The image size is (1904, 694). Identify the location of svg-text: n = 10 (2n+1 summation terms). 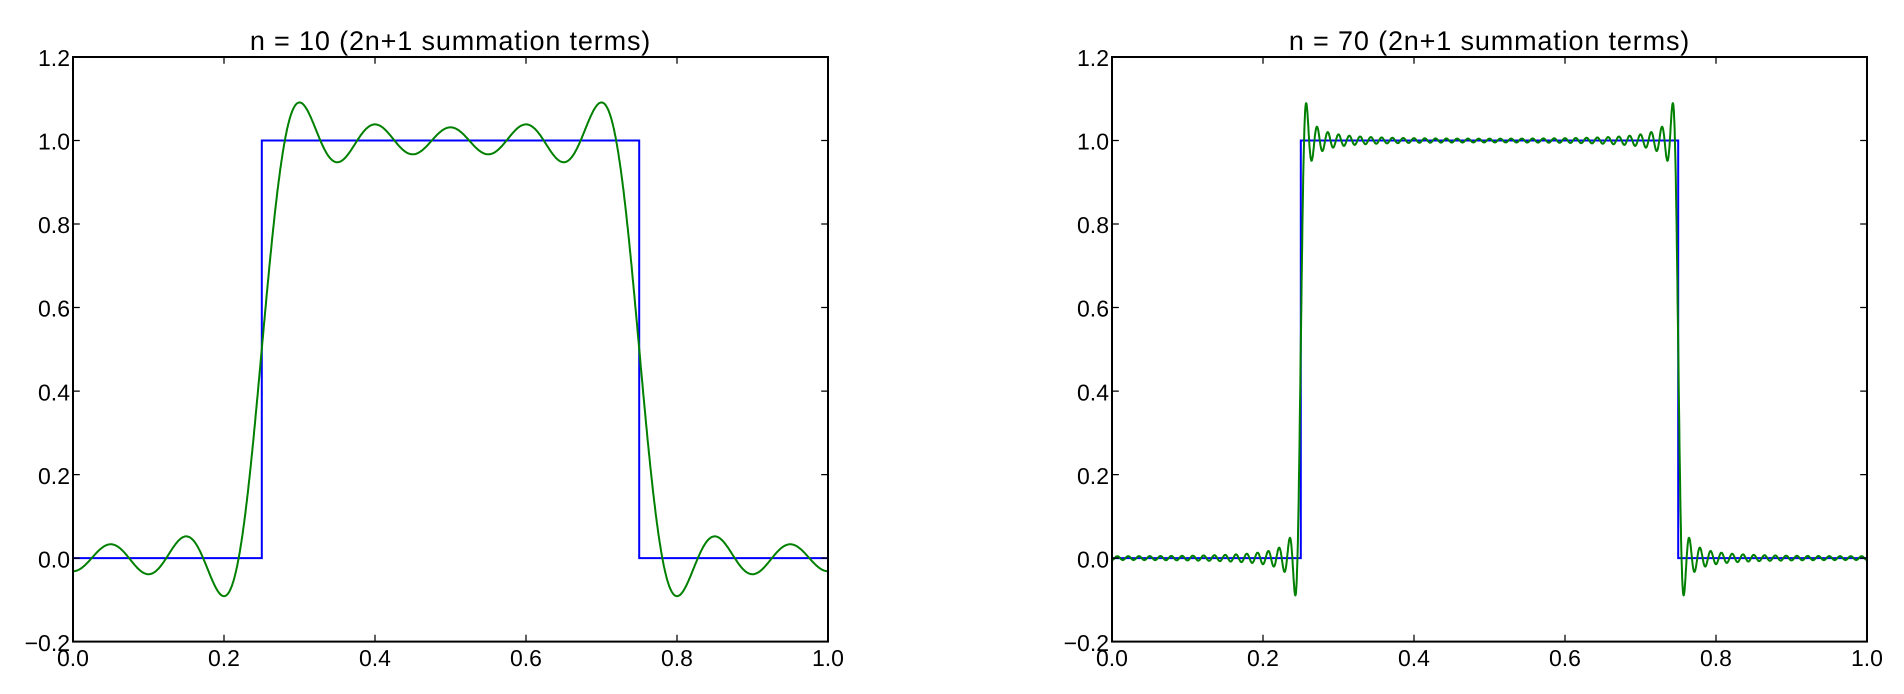
(450, 41).